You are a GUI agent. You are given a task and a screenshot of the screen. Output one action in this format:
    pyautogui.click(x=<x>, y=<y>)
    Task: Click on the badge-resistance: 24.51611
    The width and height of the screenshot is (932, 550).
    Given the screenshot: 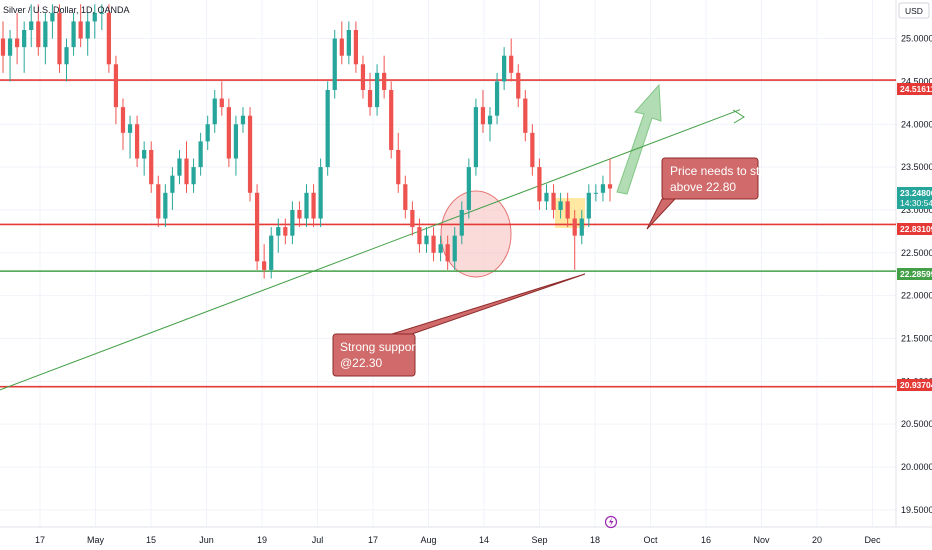 What is the action you would take?
    pyautogui.click(x=914, y=89)
    